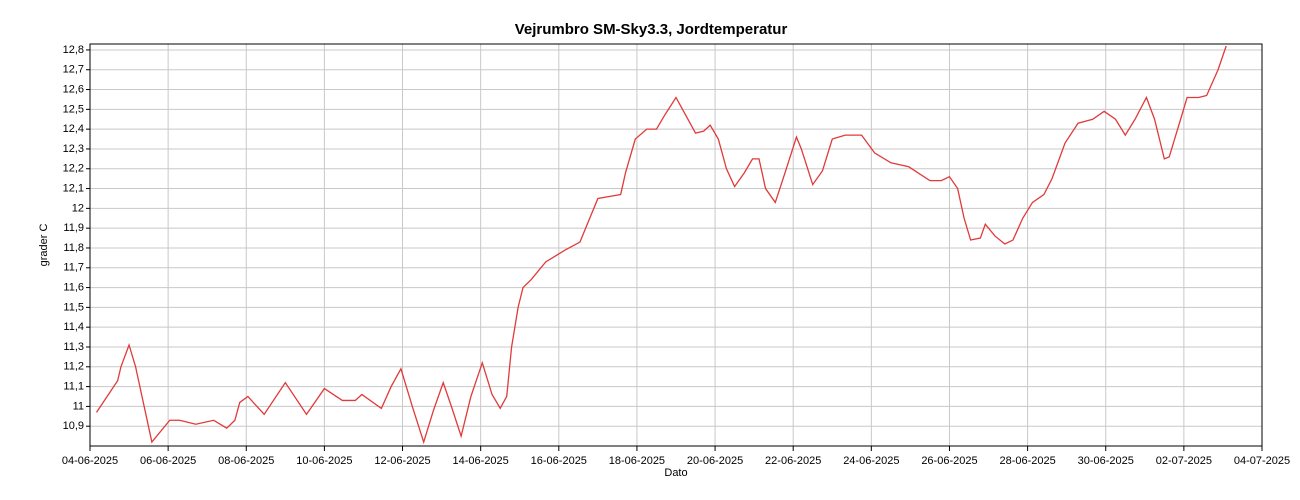 This screenshot has width=1300, height=500. What do you see at coordinates (73, 129) in the screenshot?
I see `y-tick-label: 12,4` at bounding box center [73, 129].